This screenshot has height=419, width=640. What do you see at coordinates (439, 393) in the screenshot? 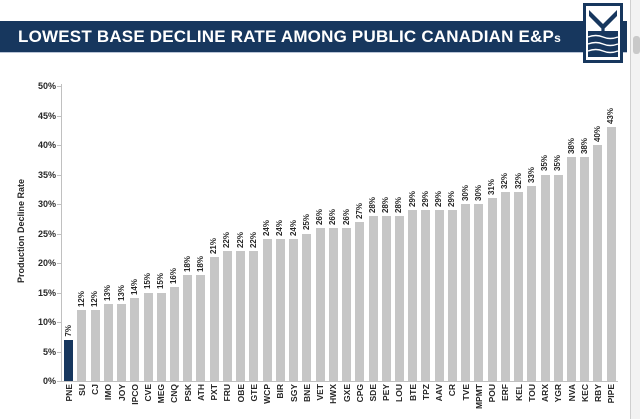
I see `x-axis-tick-label: AAV` at bounding box center [439, 393].